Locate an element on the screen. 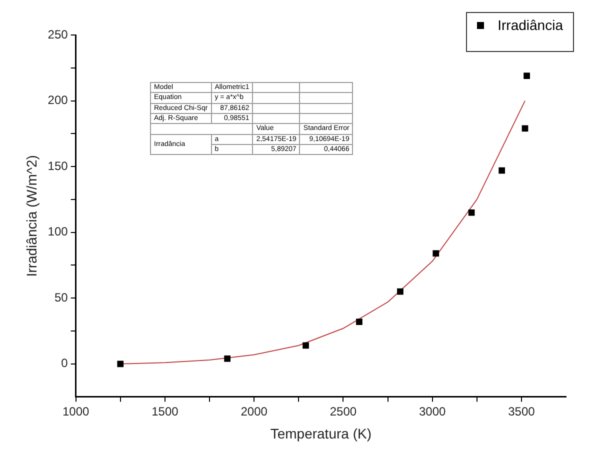 The height and width of the screenshot is (462, 596). legend-label: Irradiância is located at coordinates (530, 25).